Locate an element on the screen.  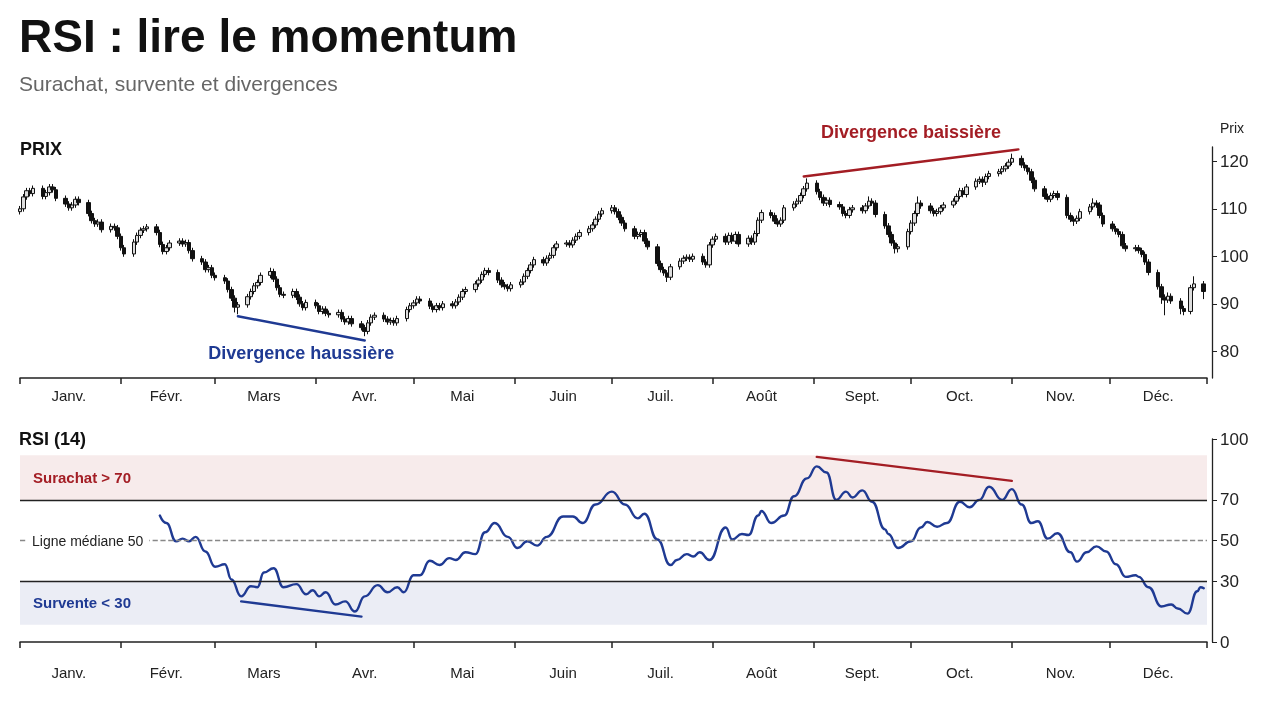
y-tick-label: 110 is located at coordinates (1234, 209).